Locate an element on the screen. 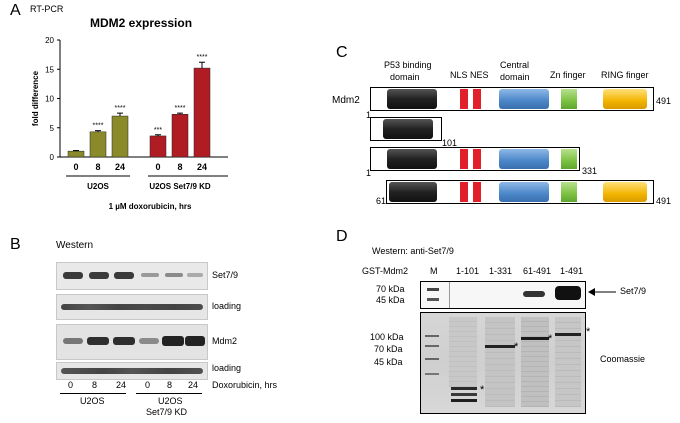 The width and height of the screenshot is (680, 423). row-label-loading-1: loading is located at coordinates (227, 306).